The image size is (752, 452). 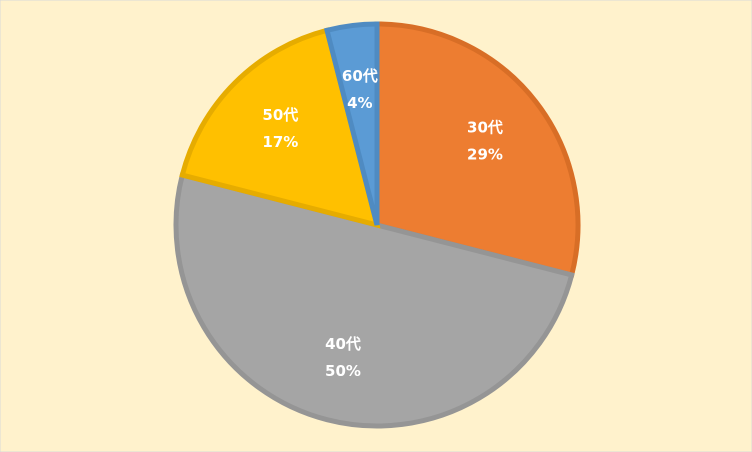 I want to click on slice-value-label: 4%, so click(x=359, y=103).